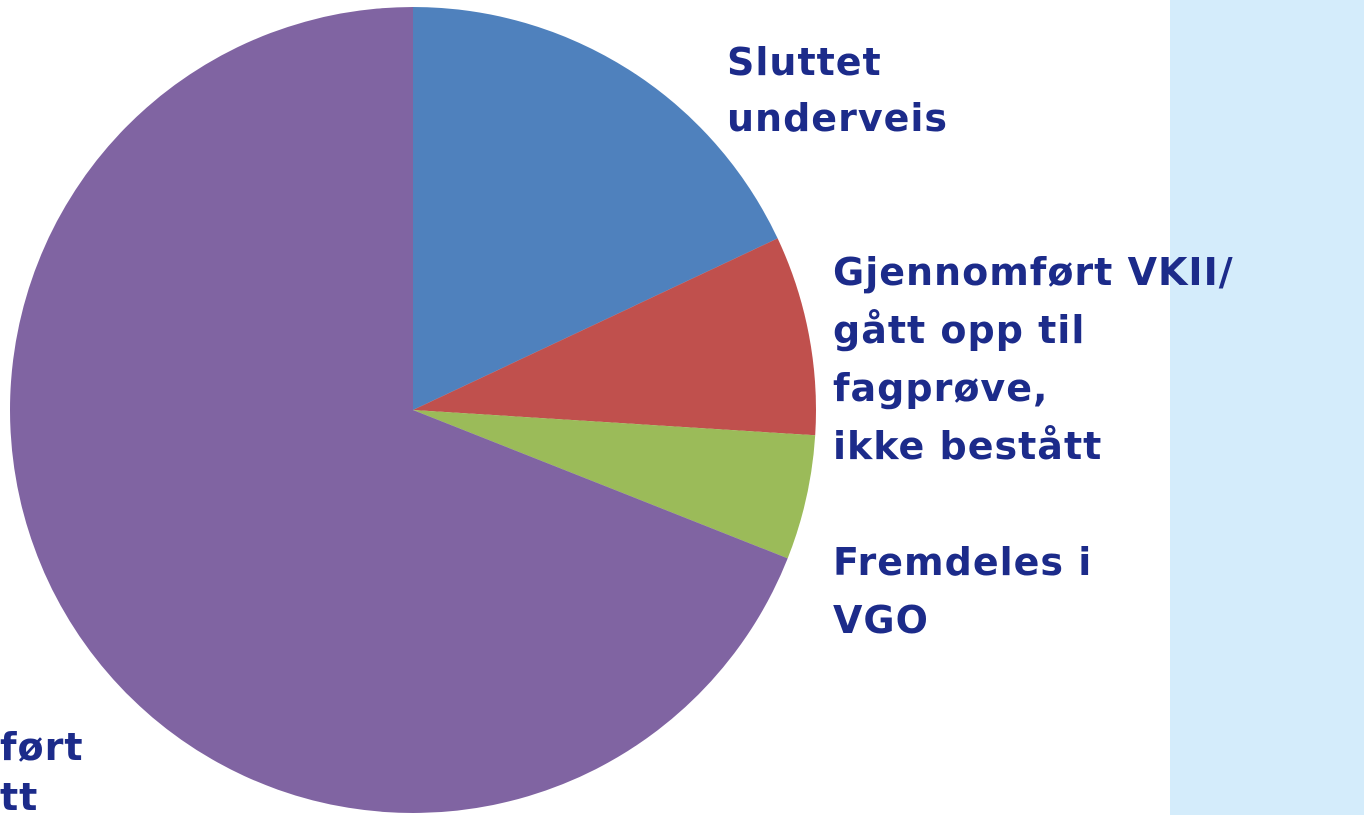 Image resolution: width=1364 pixels, height=815 pixels. I want to click on slice-label: Fremdeles i, so click(962, 562).